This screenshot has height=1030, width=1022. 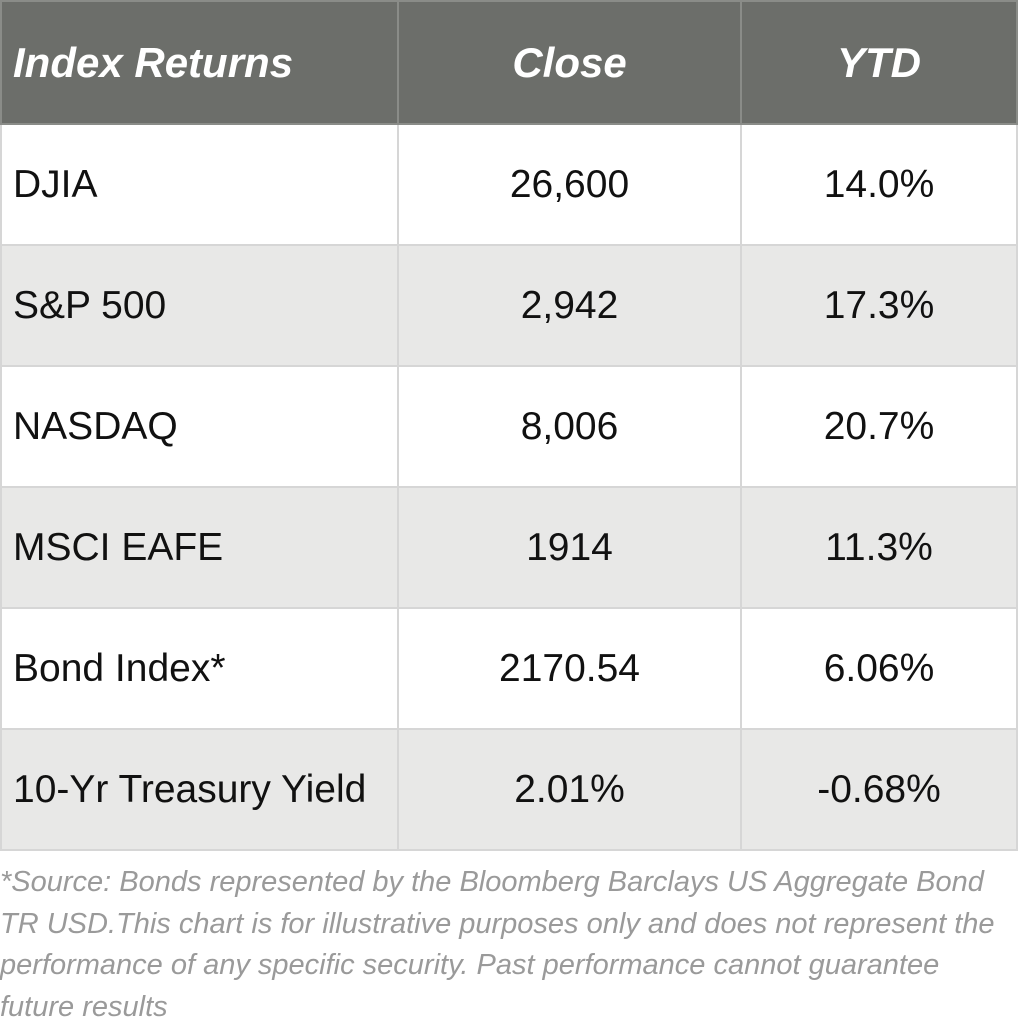 What do you see at coordinates (569, 426) in the screenshot?
I see `close-value-cell: 8,006` at bounding box center [569, 426].